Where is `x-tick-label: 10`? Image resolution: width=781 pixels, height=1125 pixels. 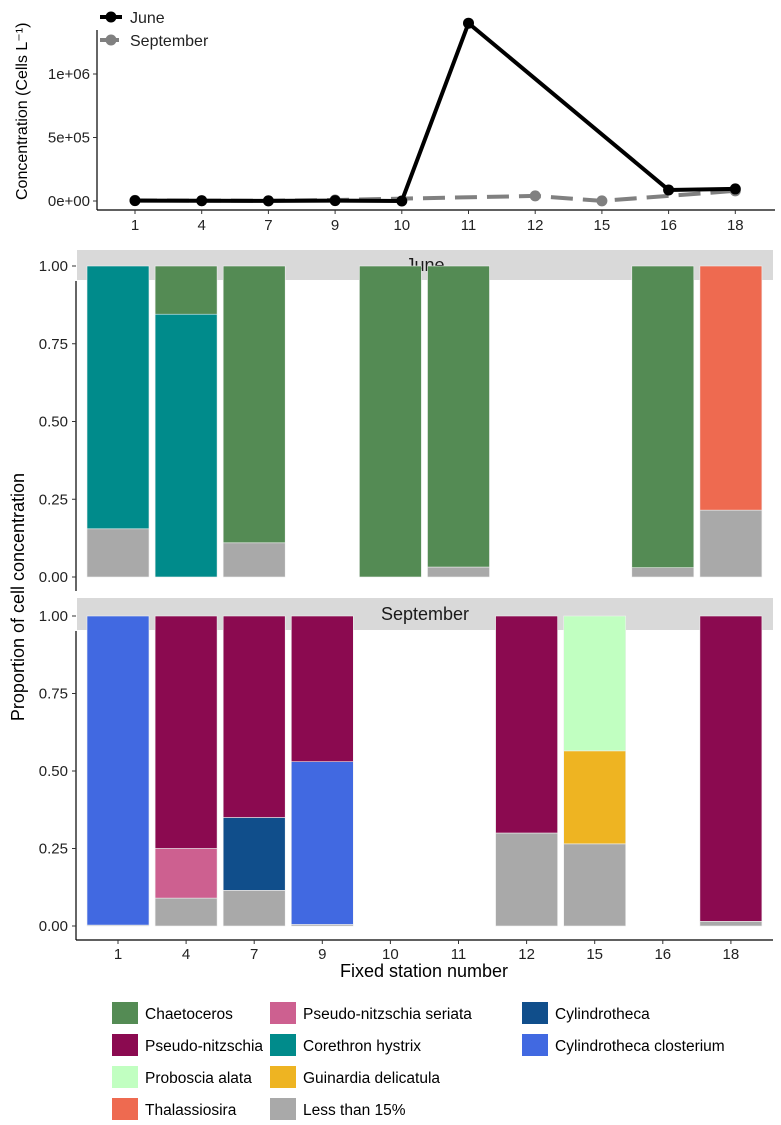 x-tick-label: 10 is located at coordinates (390, 954).